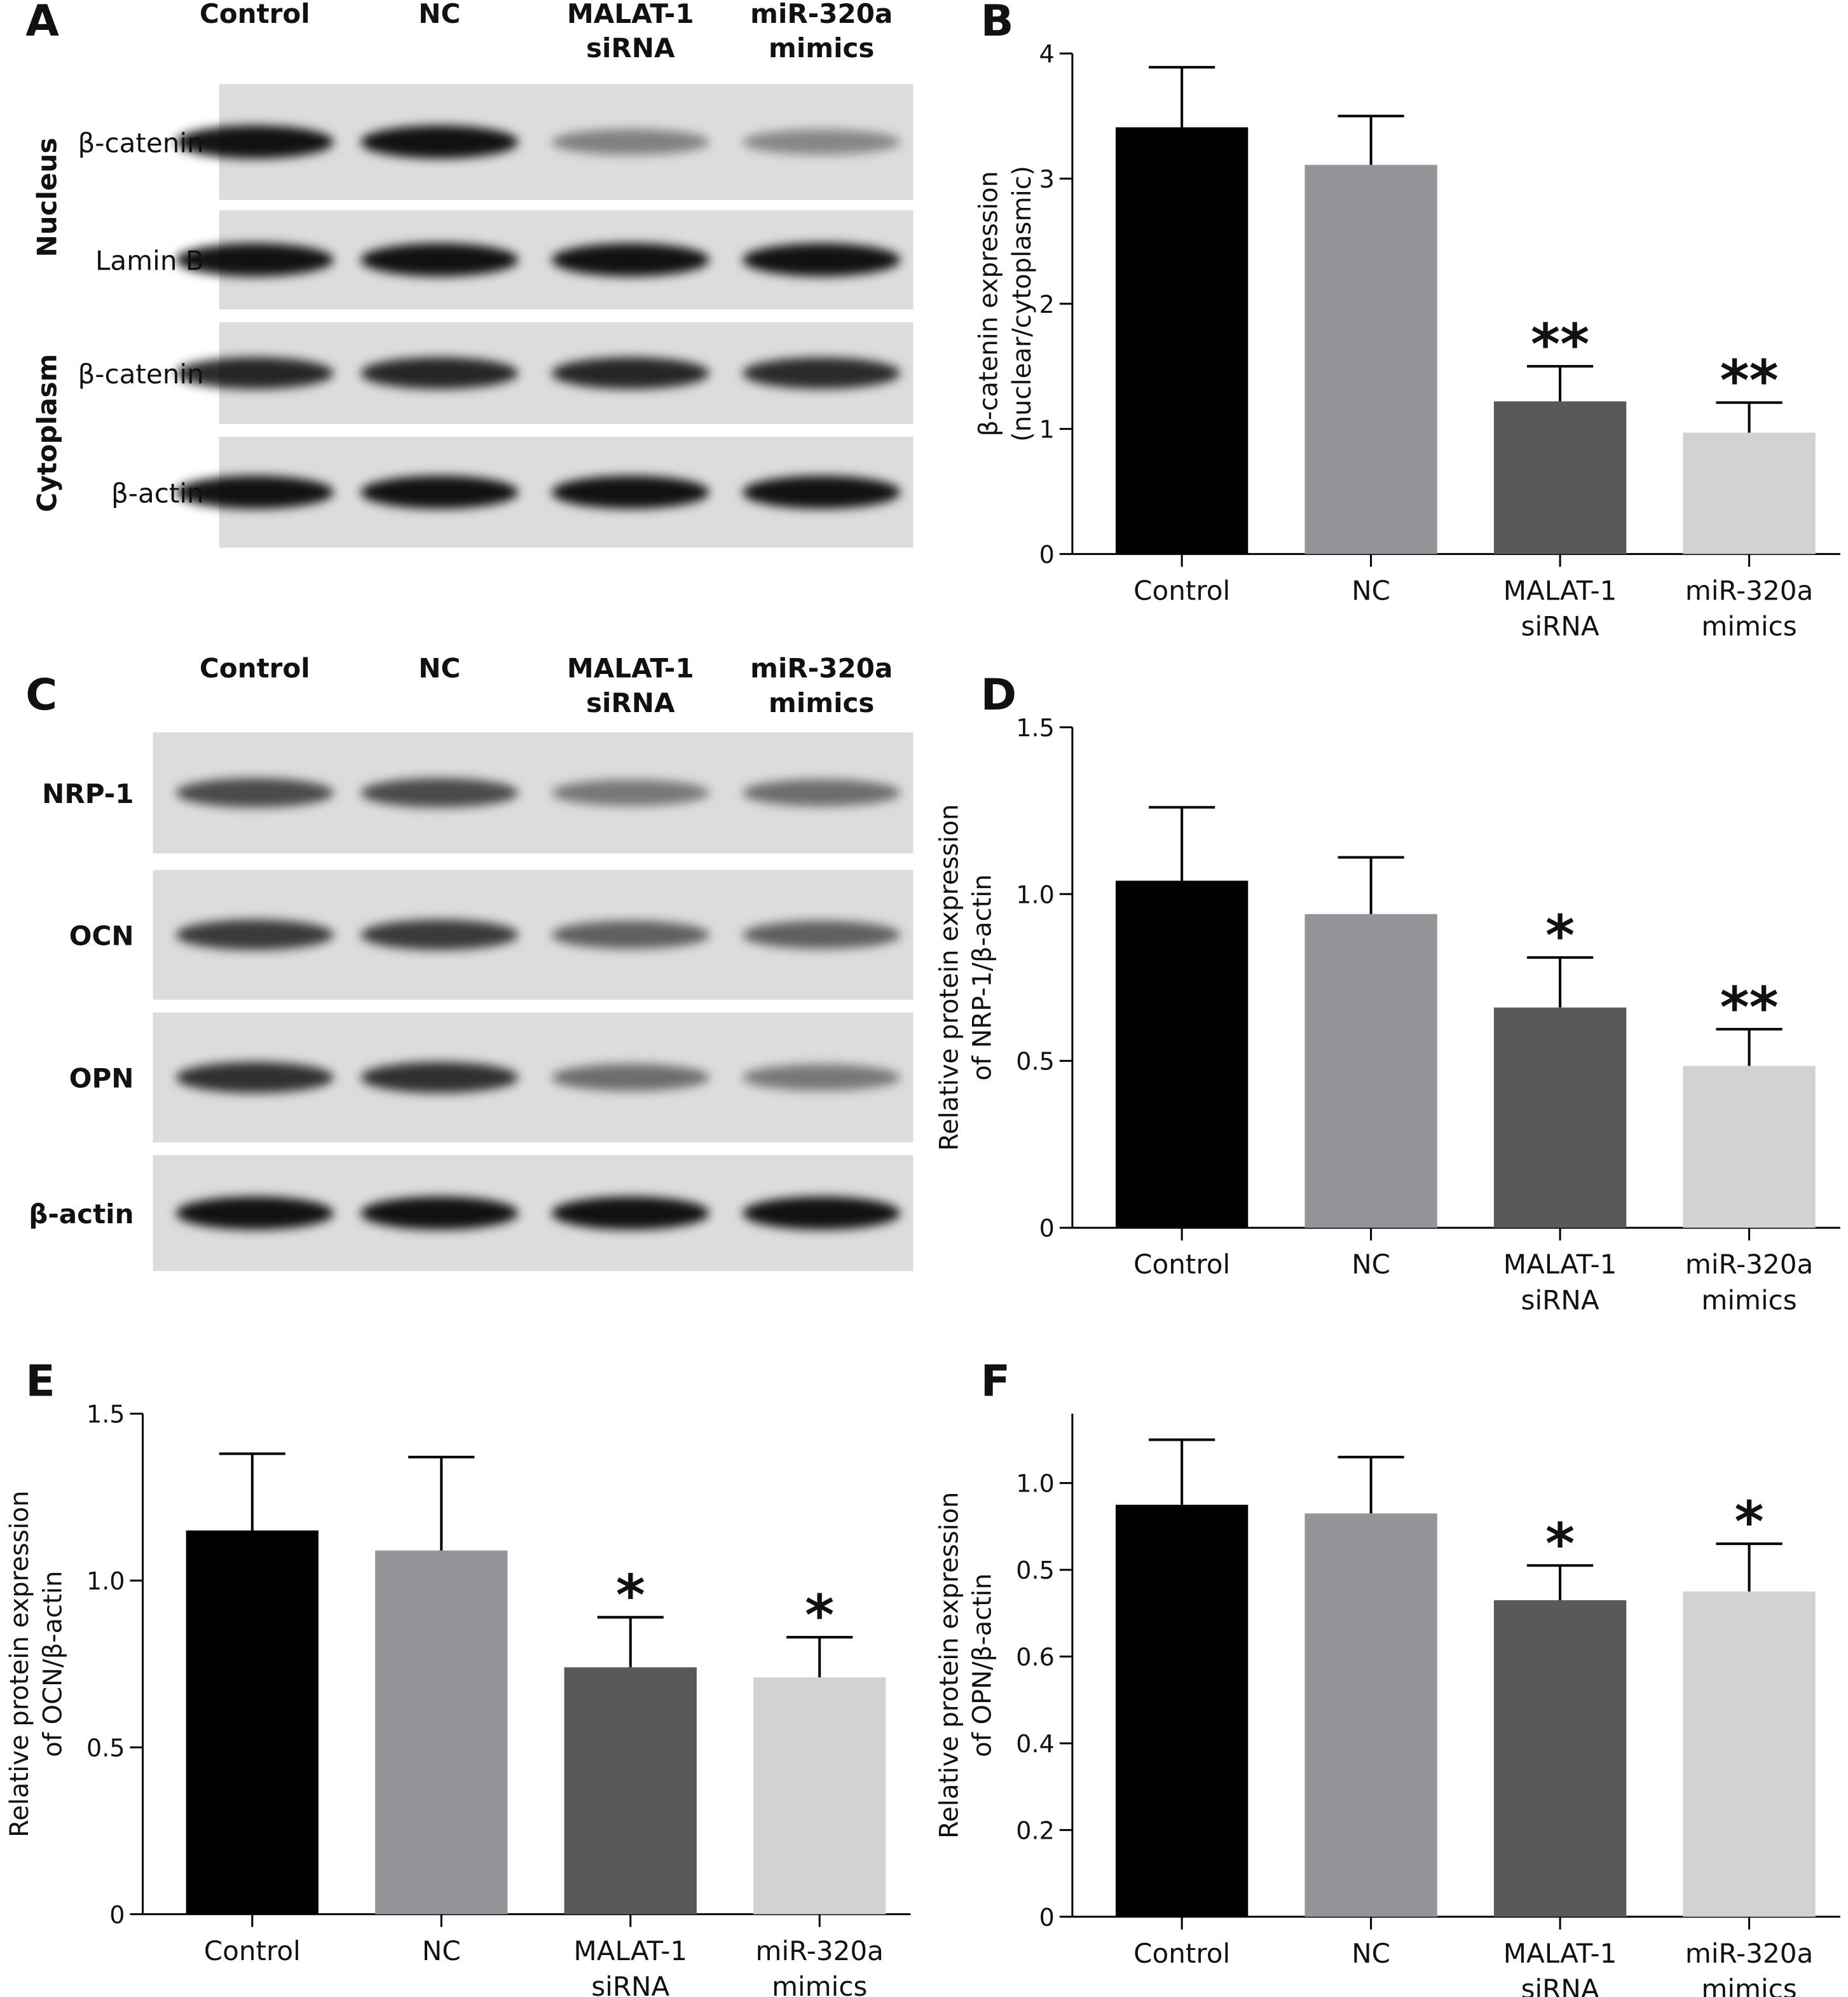 The width and height of the screenshot is (1848, 1997). I want to click on row-label: Lamin B, so click(149, 261).